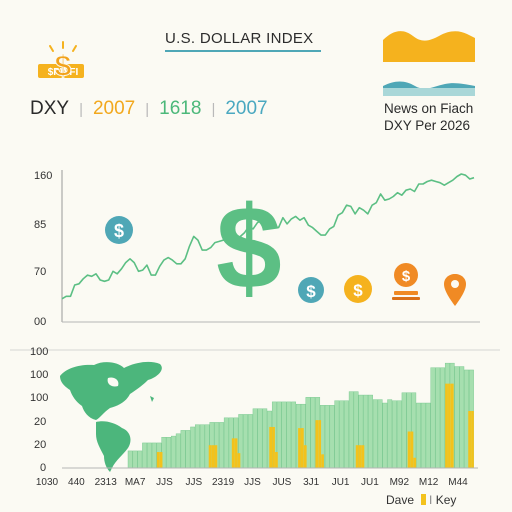  What do you see at coordinates (446, 500) in the screenshot?
I see `legend-label-key: Key` at bounding box center [446, 500].